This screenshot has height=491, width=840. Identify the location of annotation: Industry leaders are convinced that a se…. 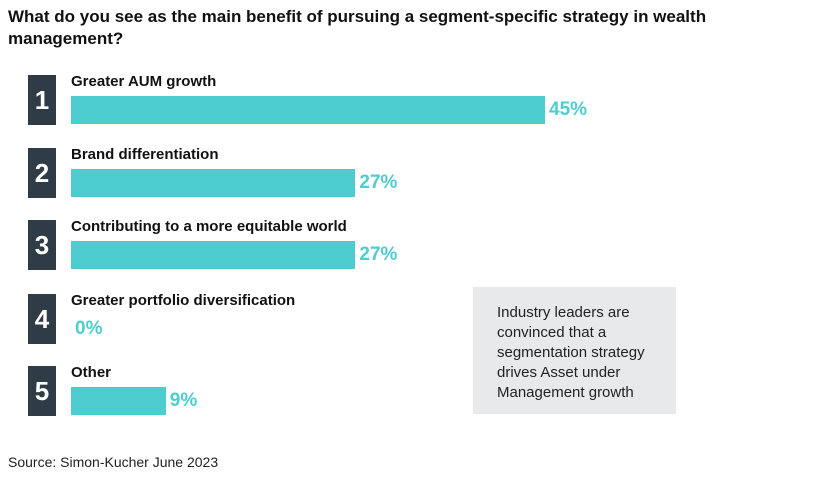
(574, 350).